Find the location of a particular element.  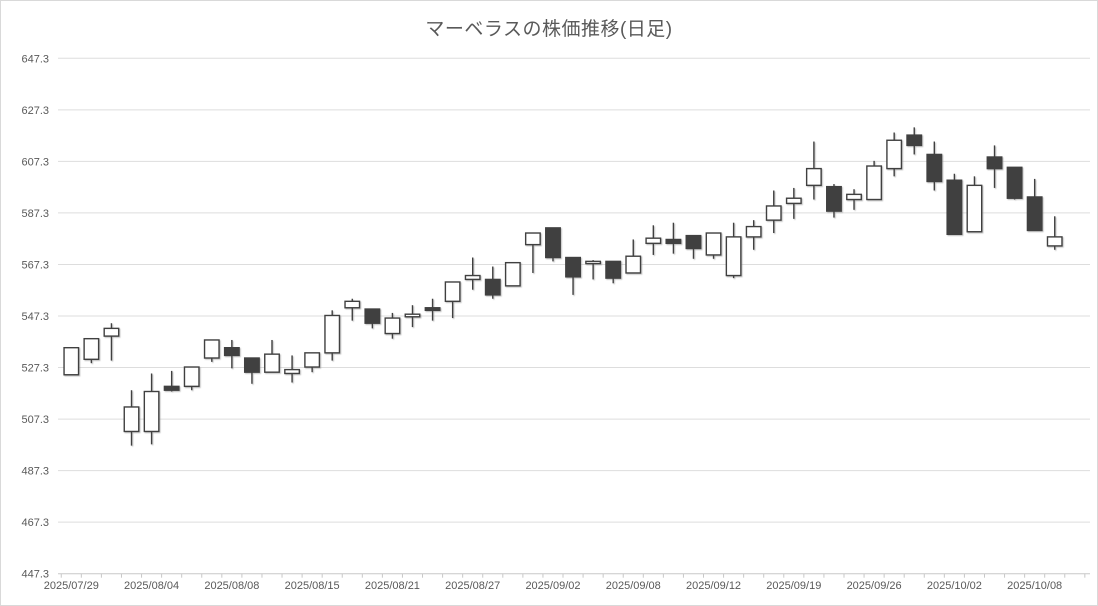

y-axis-label: 507.3 is located at coordinates (35, 420).